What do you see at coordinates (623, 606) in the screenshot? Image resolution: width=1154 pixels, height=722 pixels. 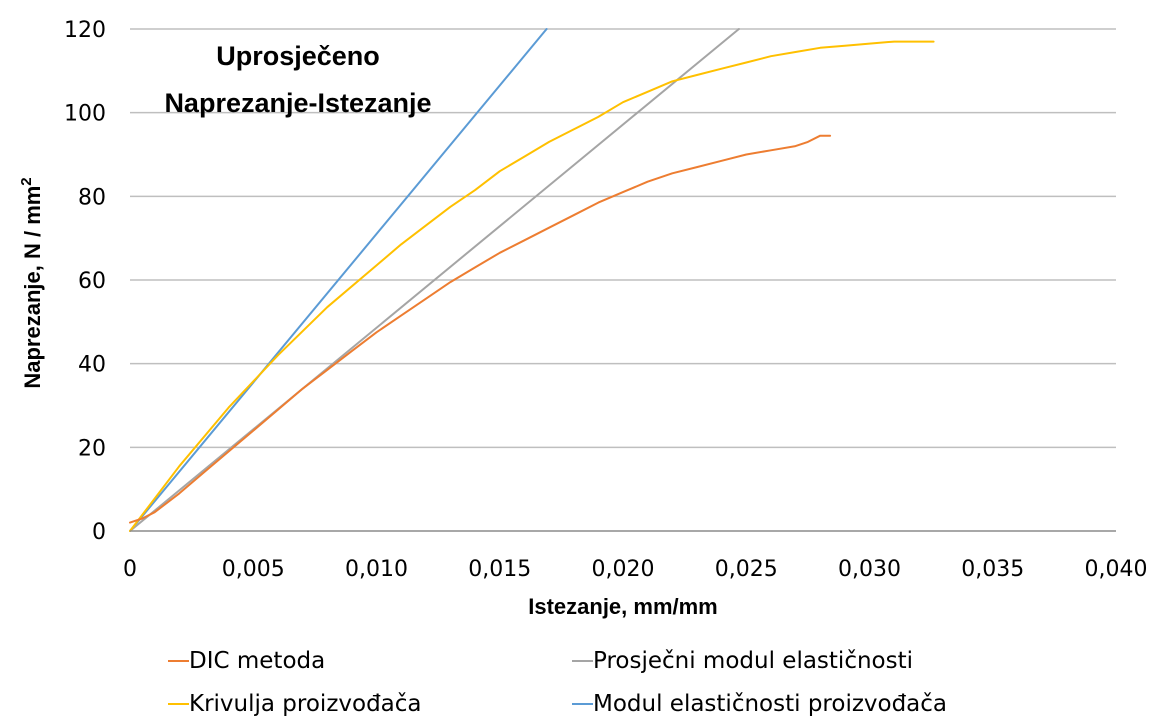 I see `x-axis-title: Istezanje, mm/mm` at bounding box center [623, 606].